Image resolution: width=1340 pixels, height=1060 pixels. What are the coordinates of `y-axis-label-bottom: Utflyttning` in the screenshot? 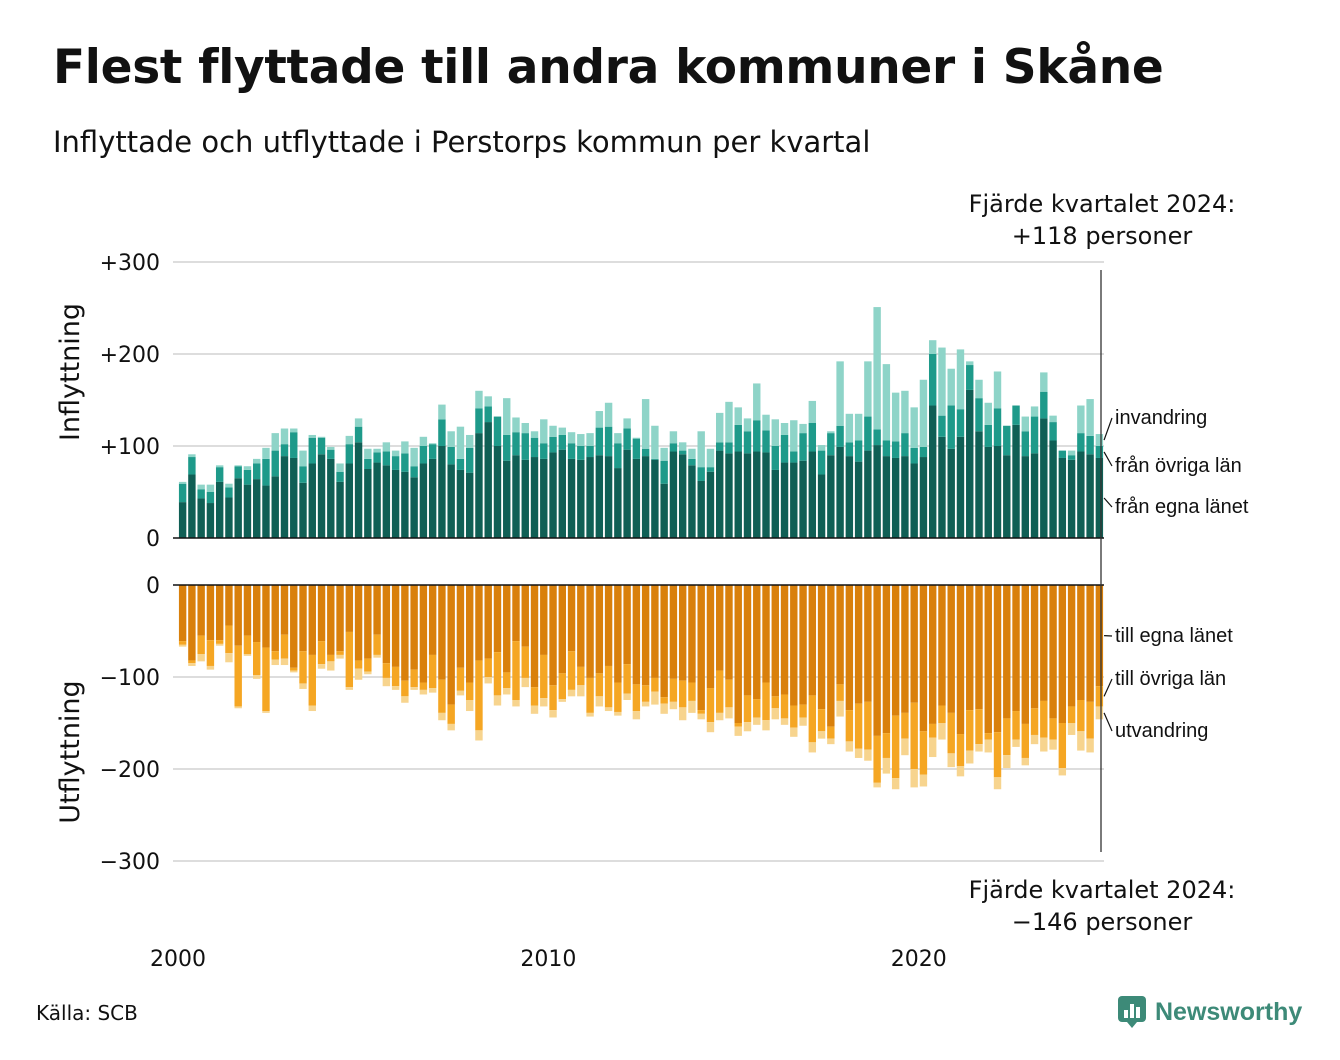 It's located at (70, 751).